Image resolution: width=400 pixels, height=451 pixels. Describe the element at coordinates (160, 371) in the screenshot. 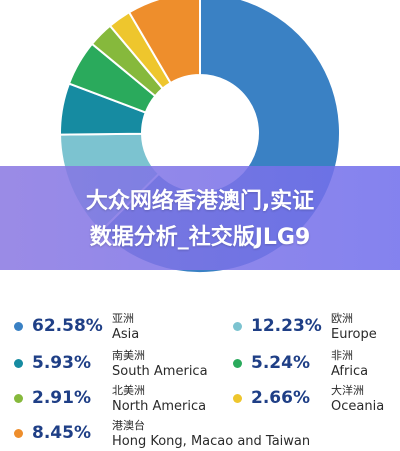

I see `legend-name-en: South America` at that location.